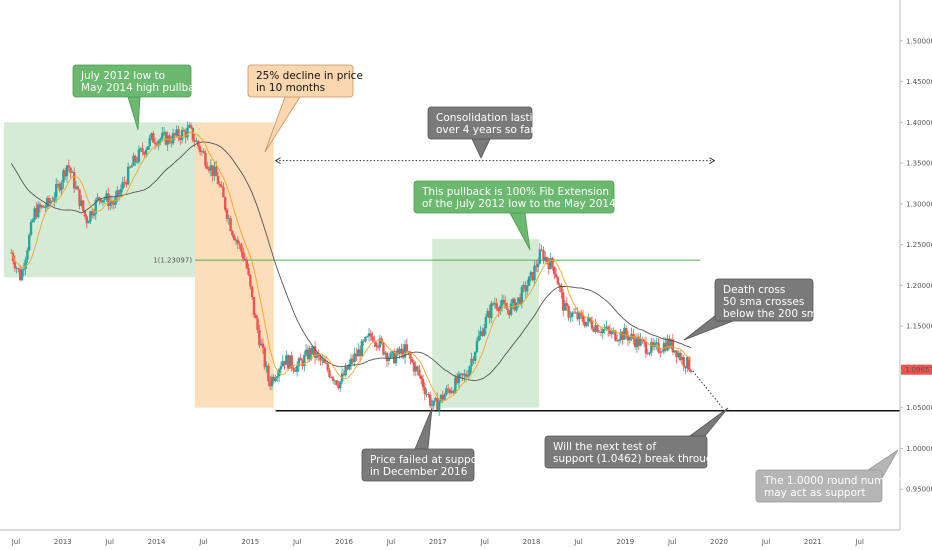 The width and height of the screenshot is (932, 550). What do you see at coordinates (919, 286) in the screenshot?
I see `y-tick-label: 1.20000` at bounding box center [919, 286].